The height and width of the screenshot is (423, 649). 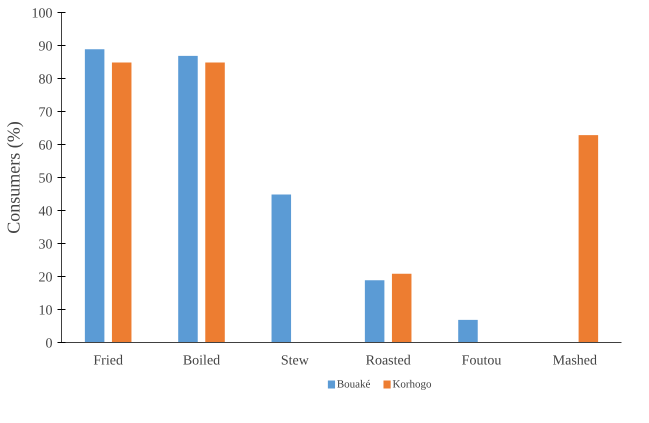 What do you see at coordinates (201, 361) in the screenshot?
I see `x-tick-label: Boiled` at bounding box center [201, 361].